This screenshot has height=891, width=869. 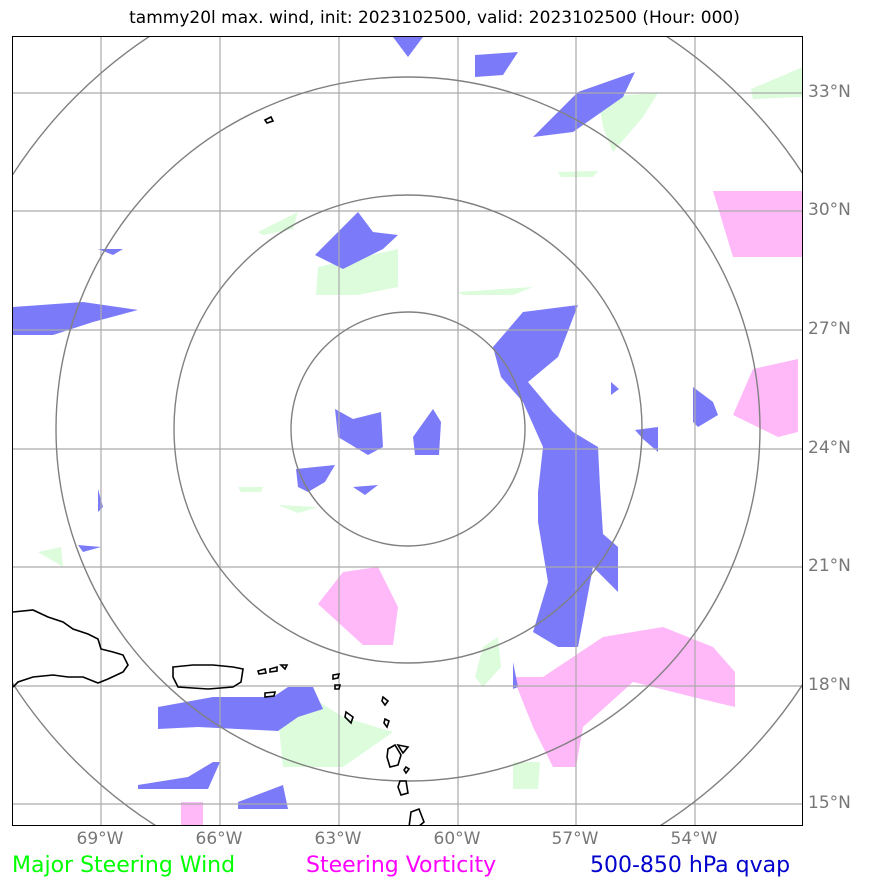 I want to click on lat-label-27n: 27°N, so click(x=829, y=329).